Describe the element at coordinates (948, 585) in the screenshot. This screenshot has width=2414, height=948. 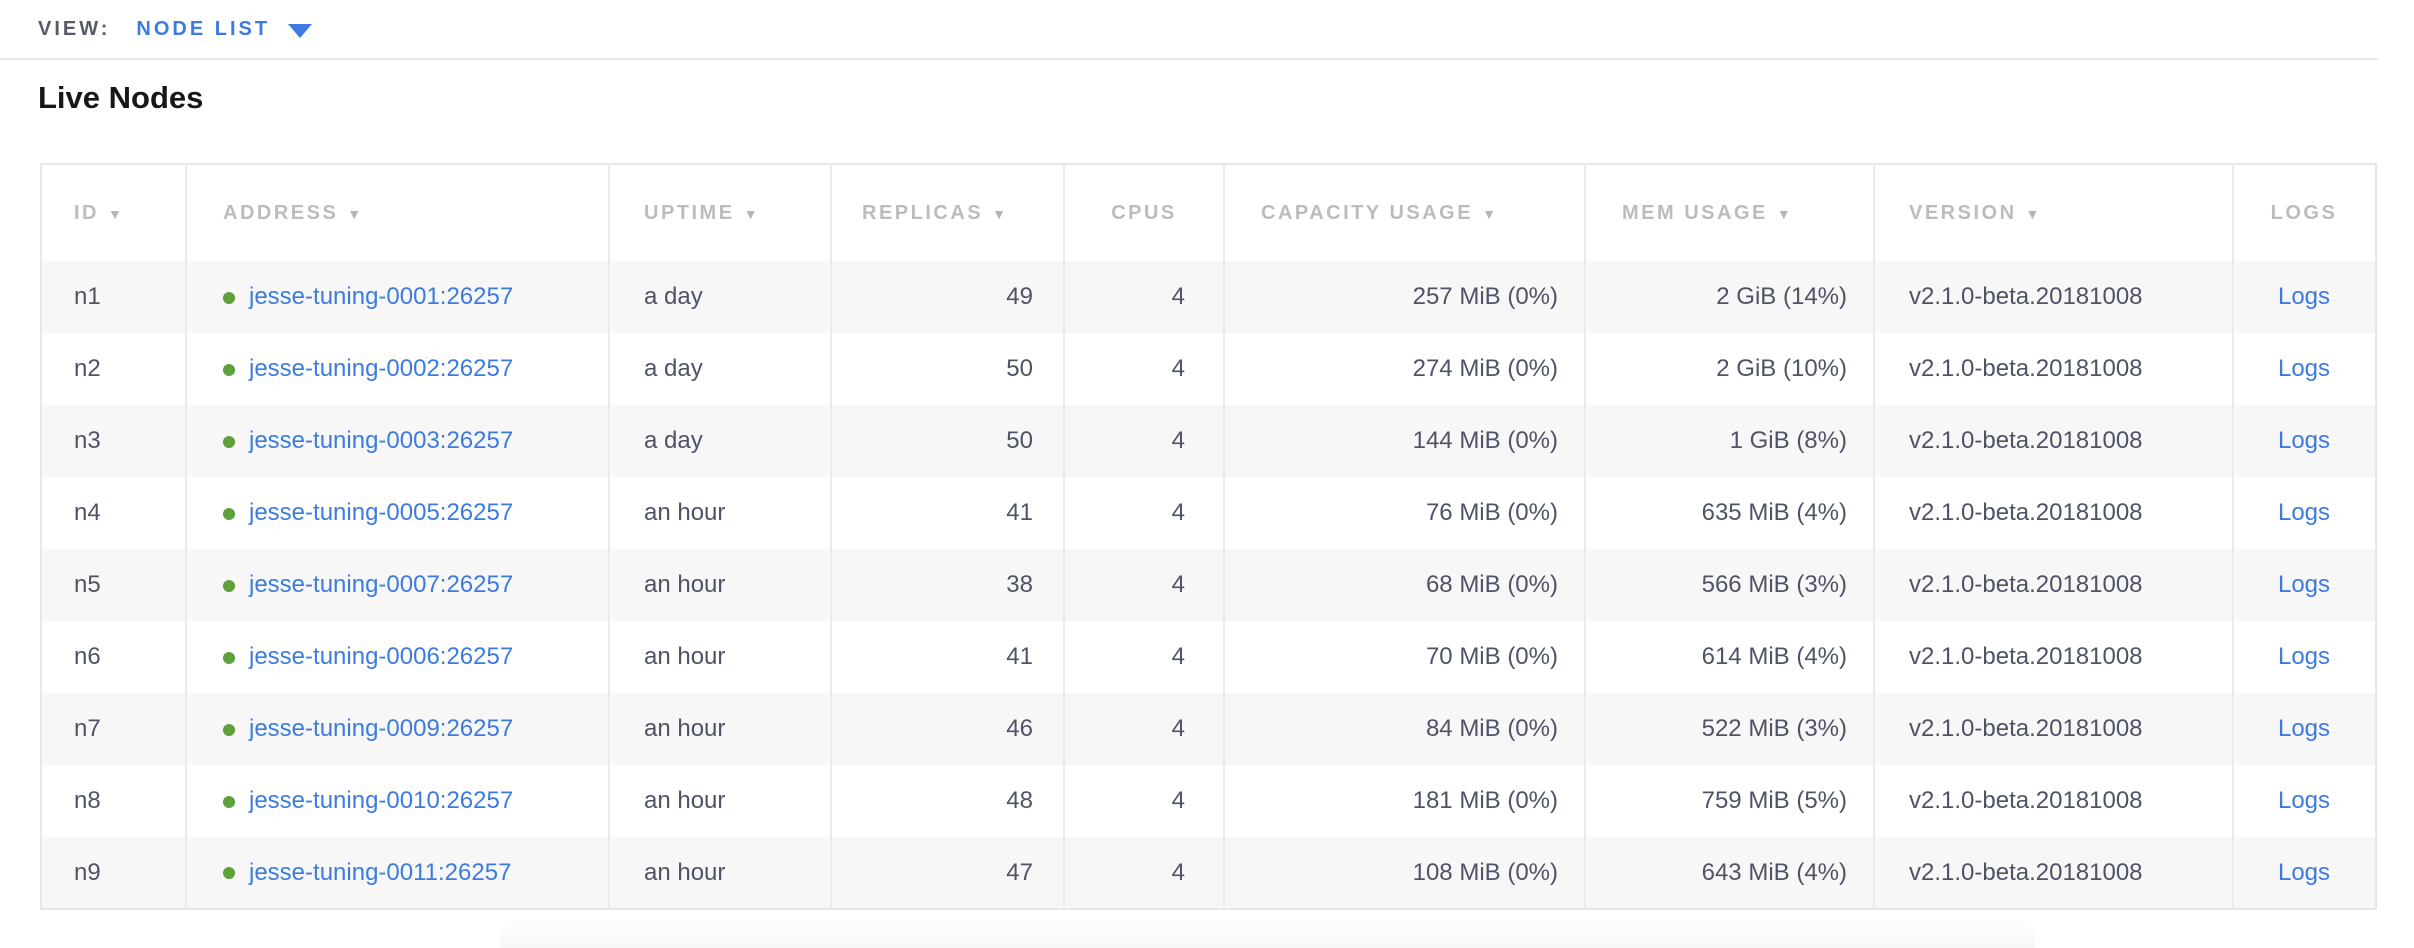
I see `cell-replicas: 38` at that location.